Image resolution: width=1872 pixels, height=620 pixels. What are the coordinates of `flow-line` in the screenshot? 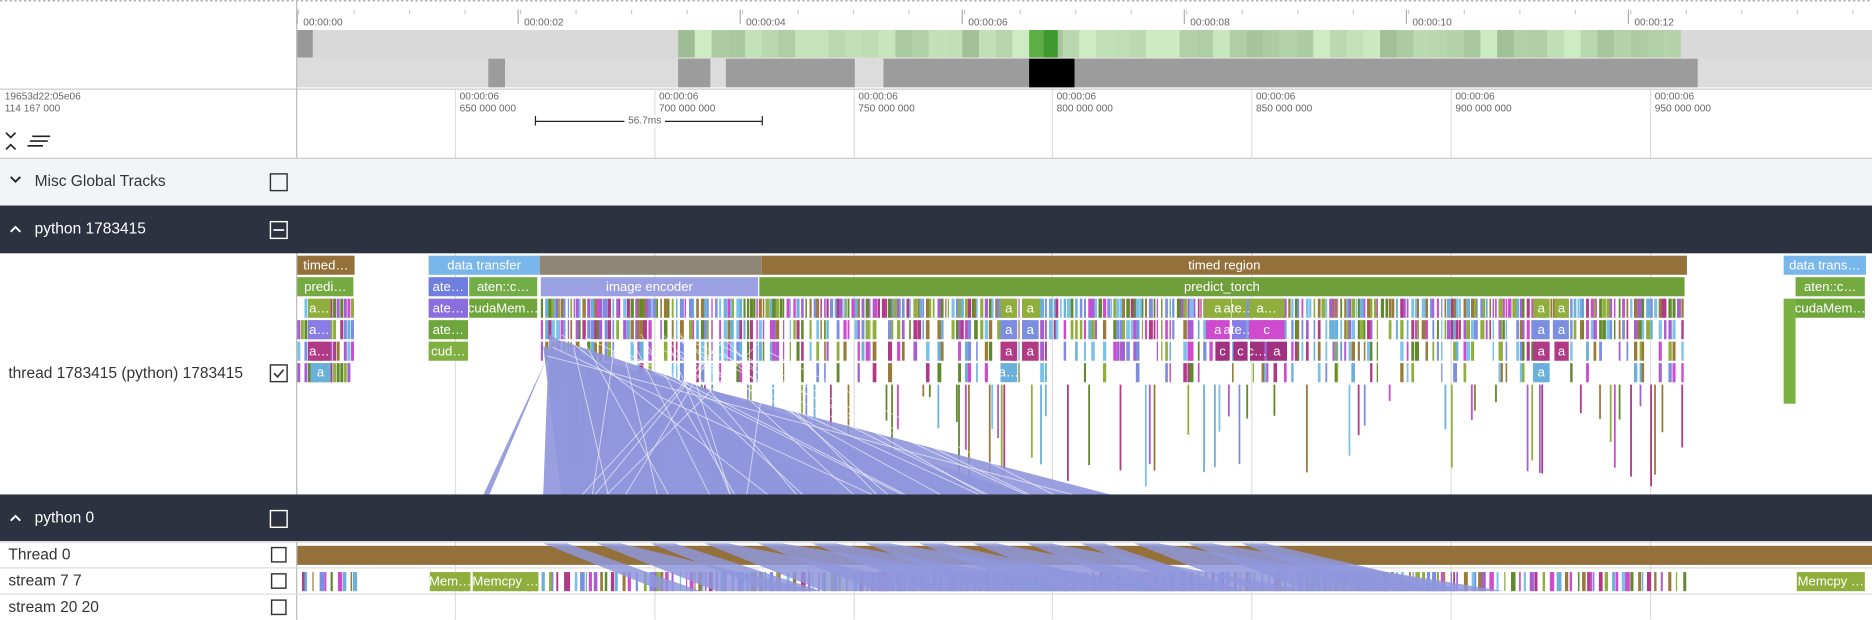 It's located at (712, 420).